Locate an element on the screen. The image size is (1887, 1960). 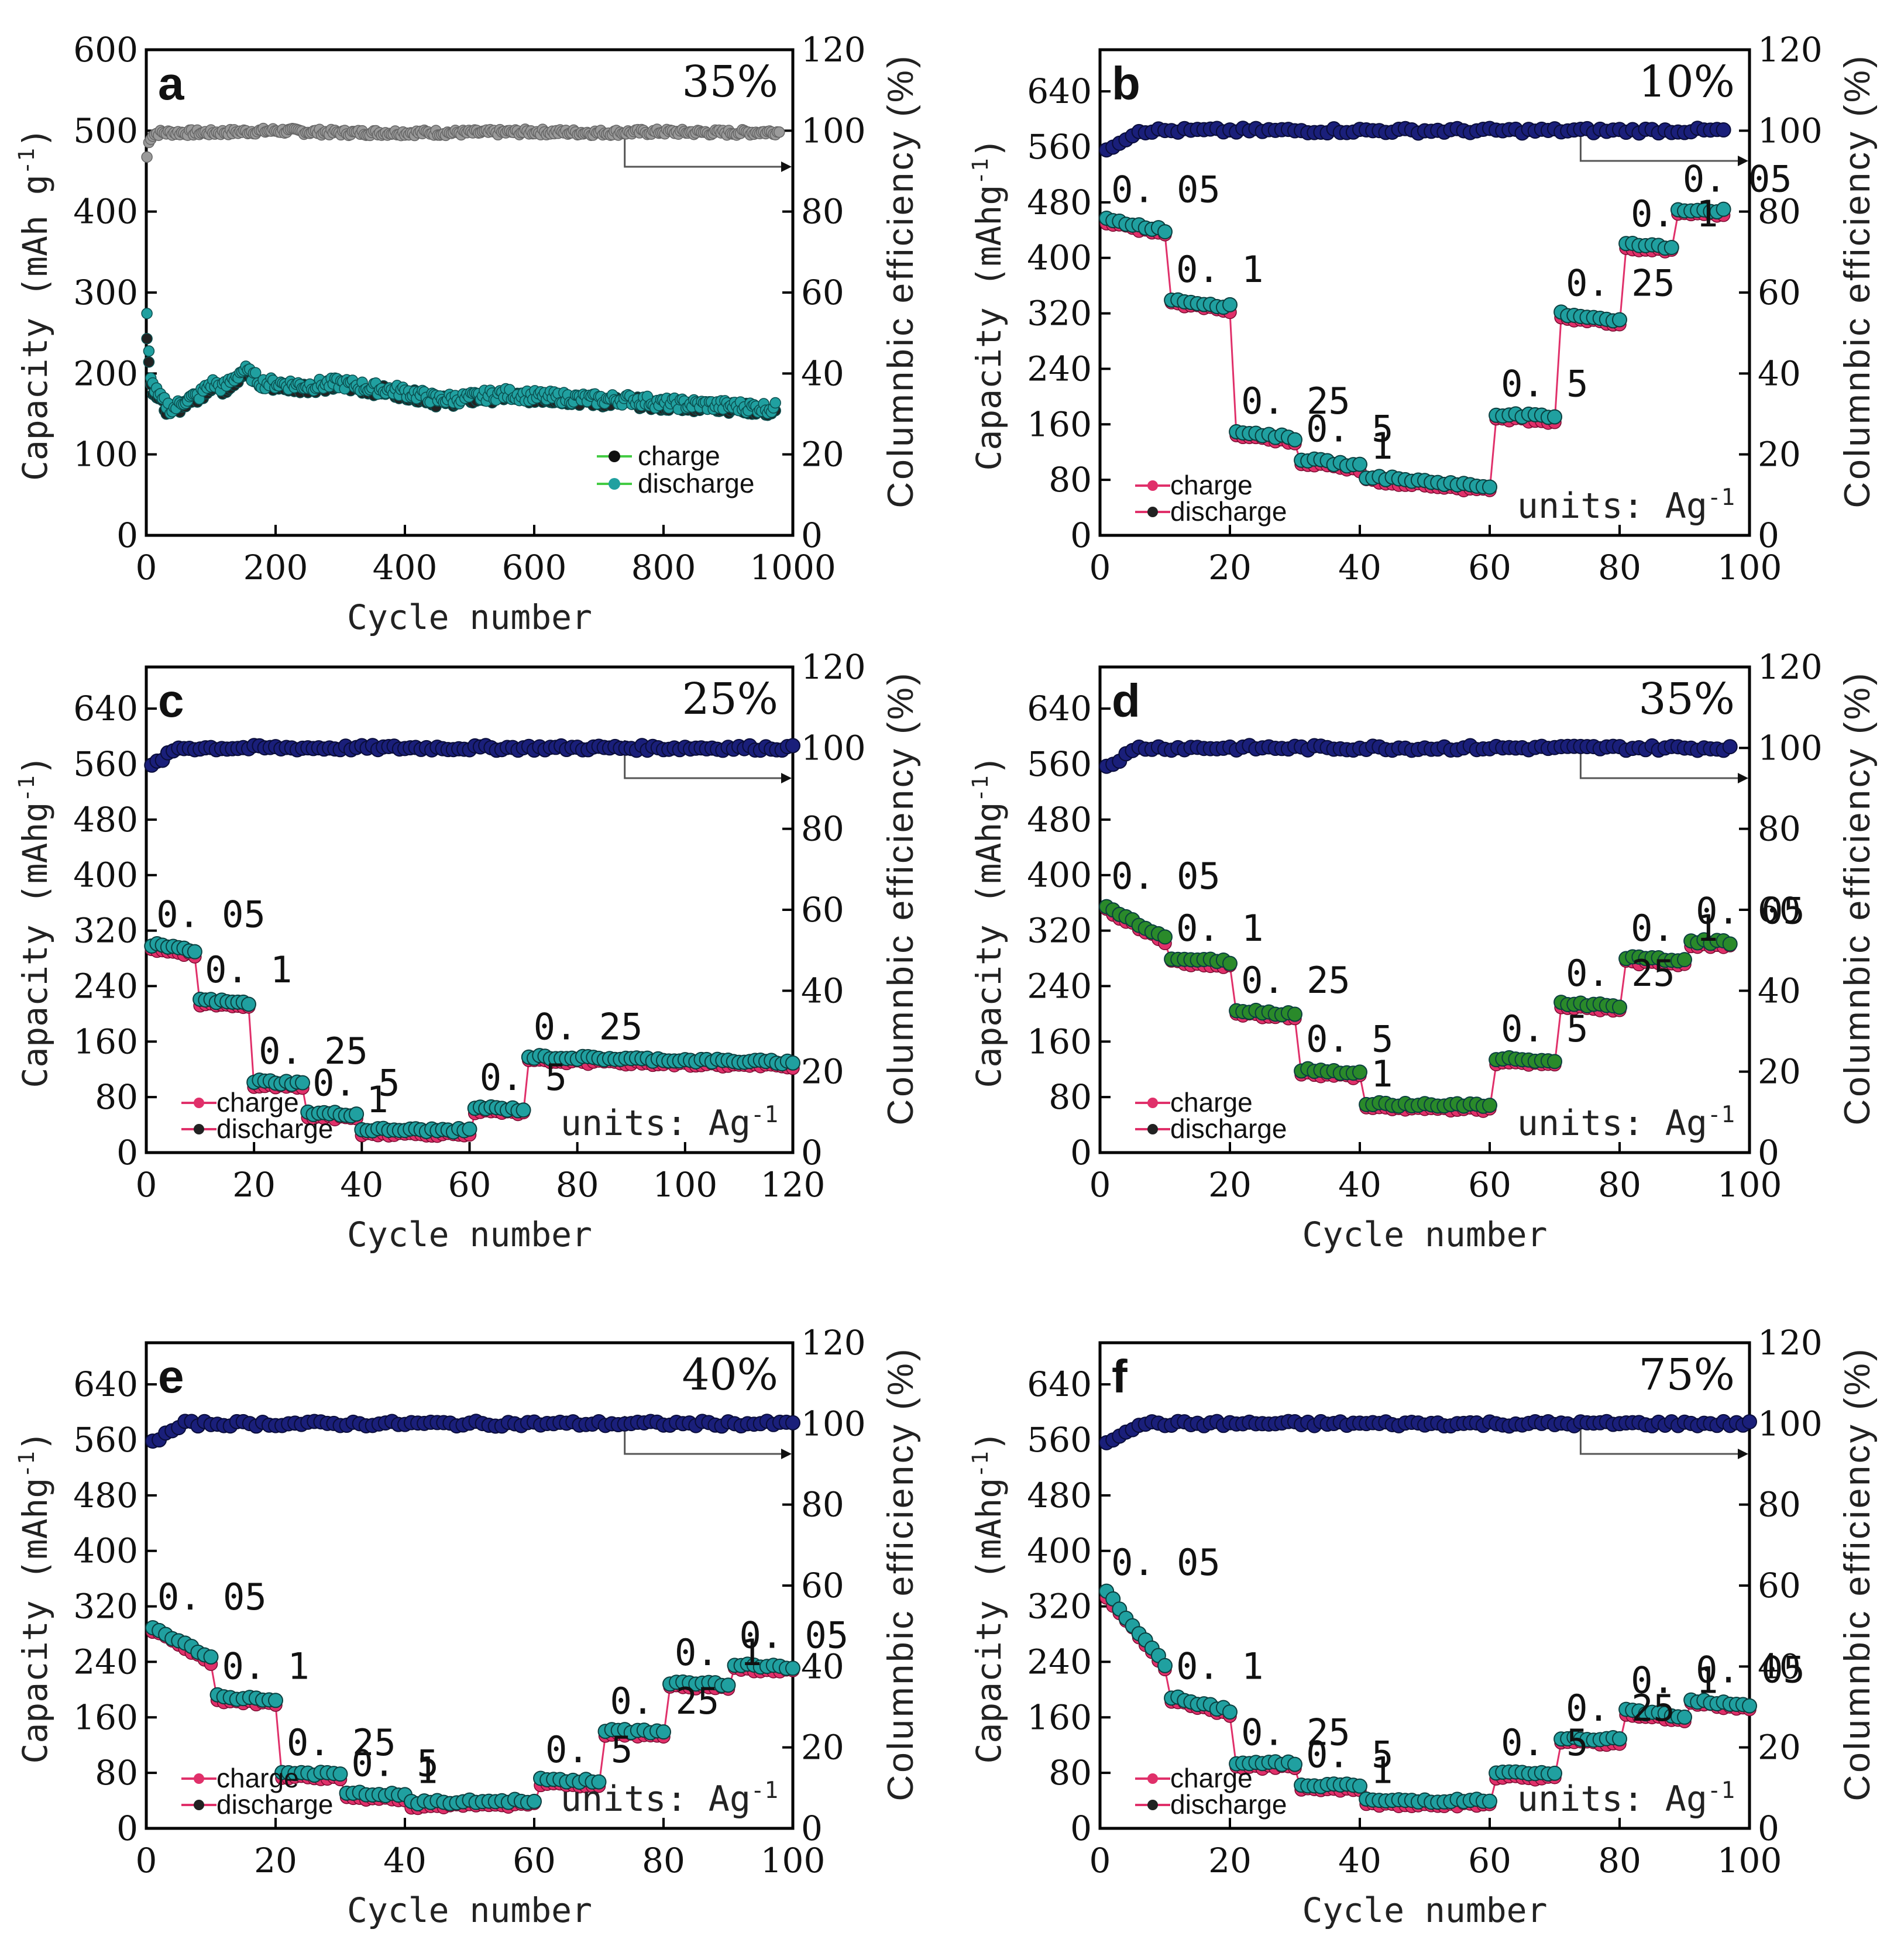
y2-tick-label: 60 is located at coordinates (822, 292).